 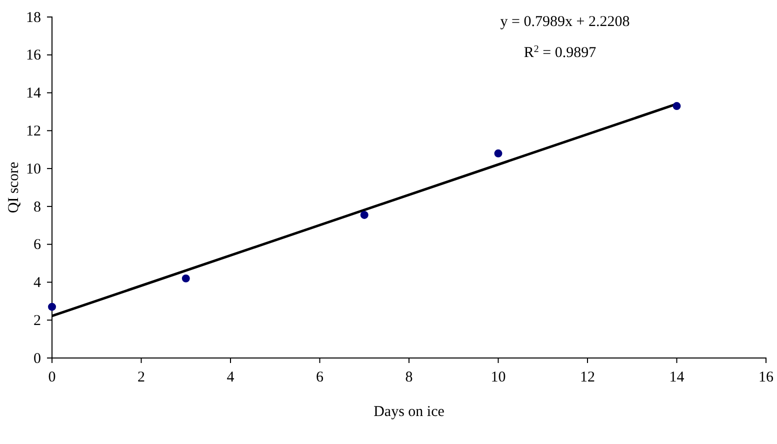 I want to click on x-tick-label: 14, so click(x=677, y=378).